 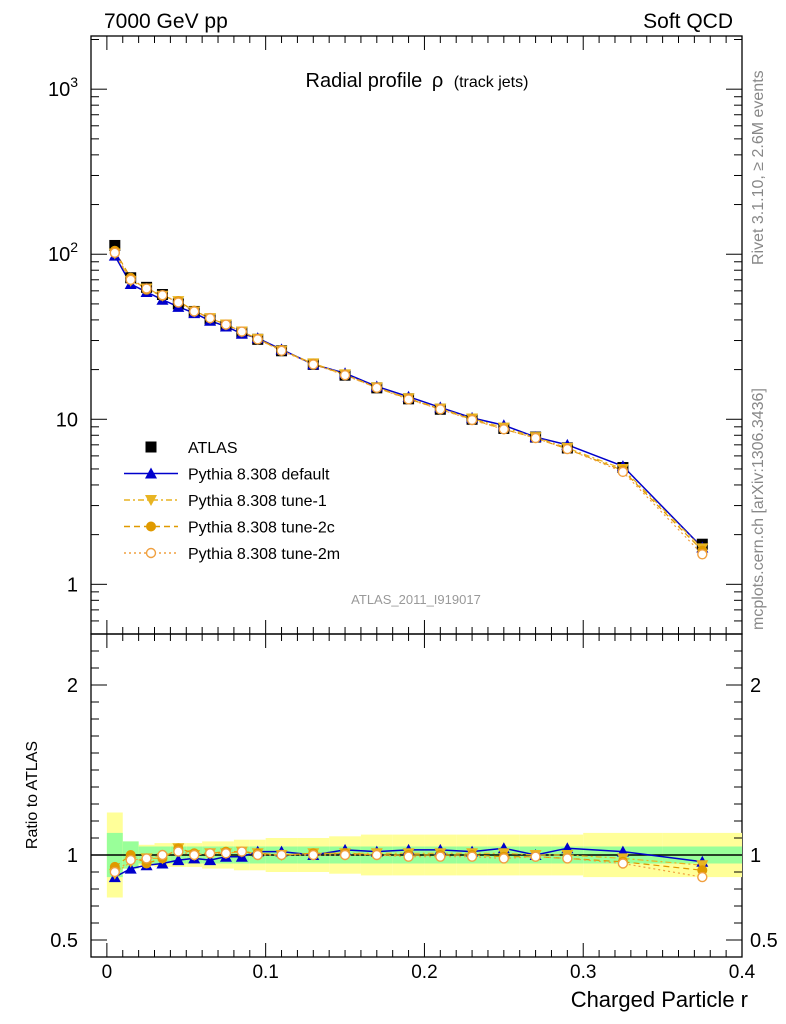 I want to click on y-tick-label: 1, so click(x=72, y=585).